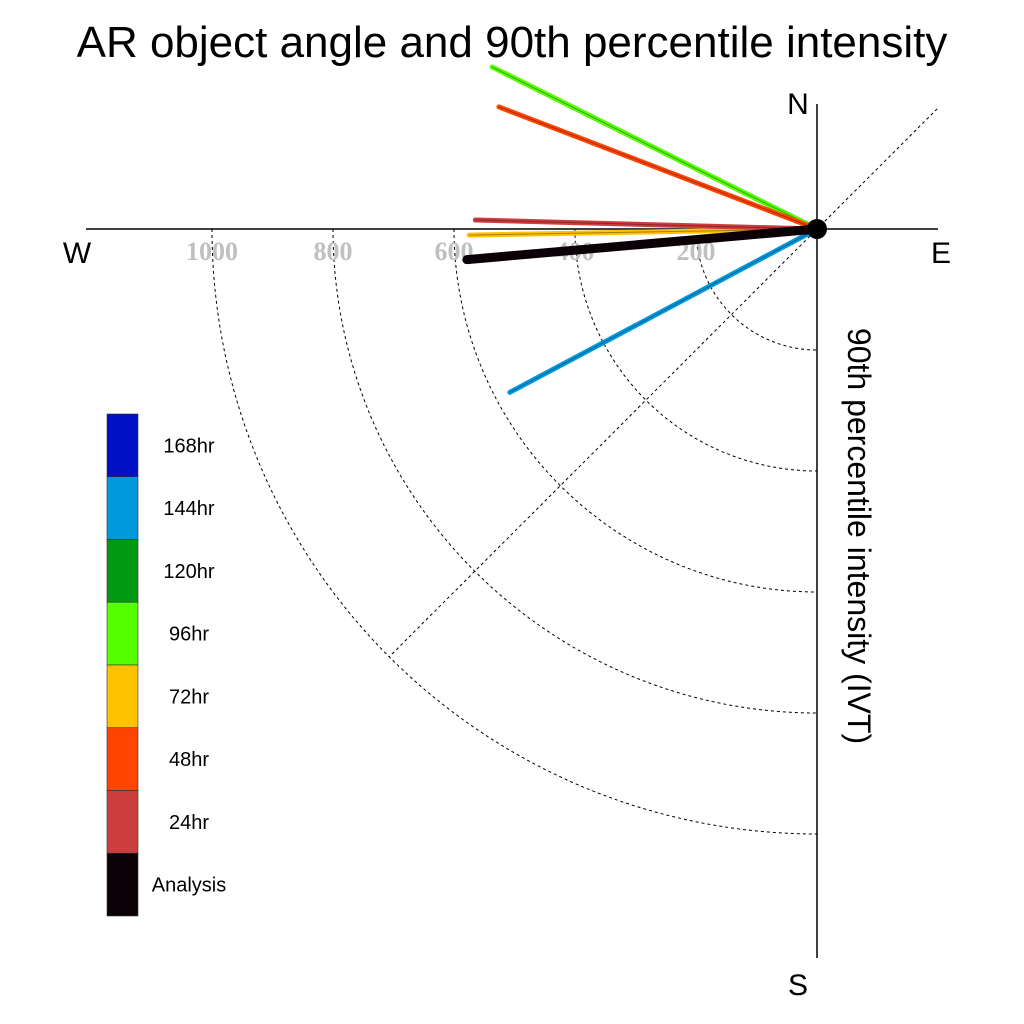 Image resolution: width=1024 pixels, height=1024 pixels. I want to click on legend-label-120hr: 120hr, so click(188, 572).